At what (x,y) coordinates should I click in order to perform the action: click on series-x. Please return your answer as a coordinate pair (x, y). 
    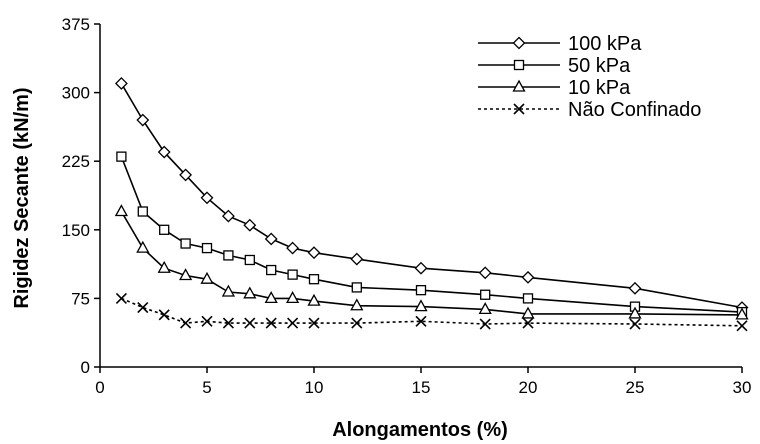
    Looking at the image, I should click on (431, 312).